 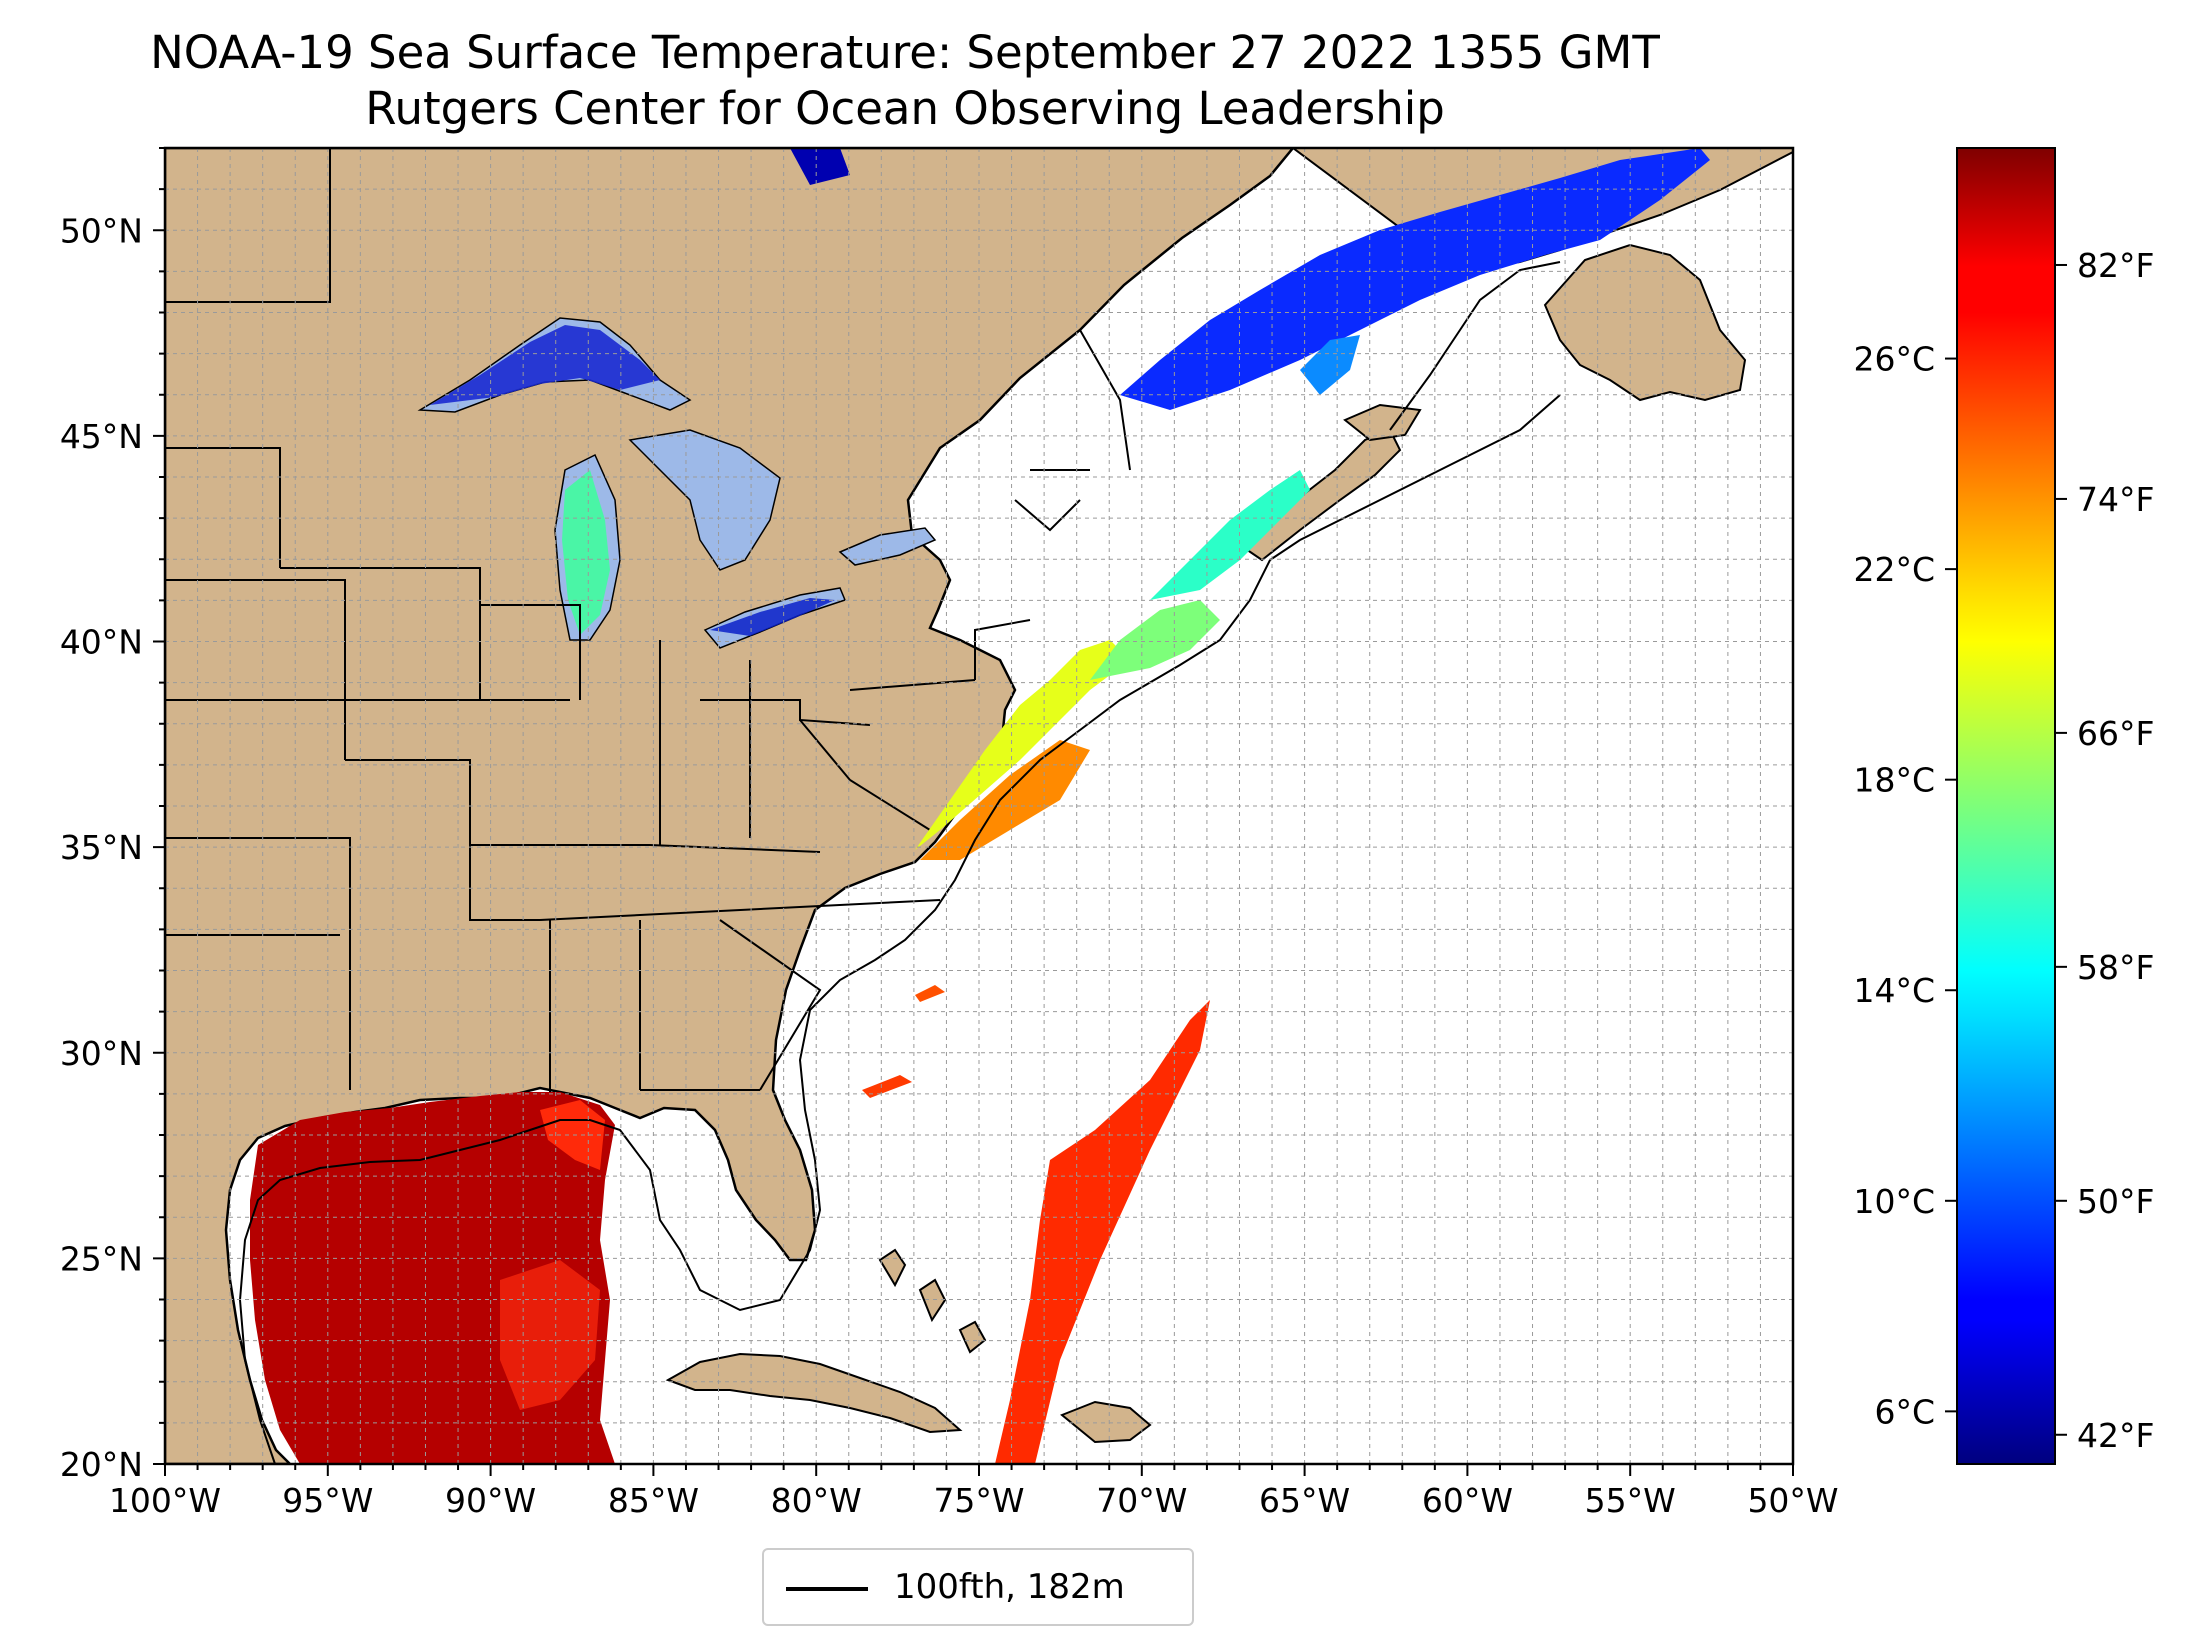 I want to click on lon-tick-label: 50°W, so click(x=1792, y=1500).